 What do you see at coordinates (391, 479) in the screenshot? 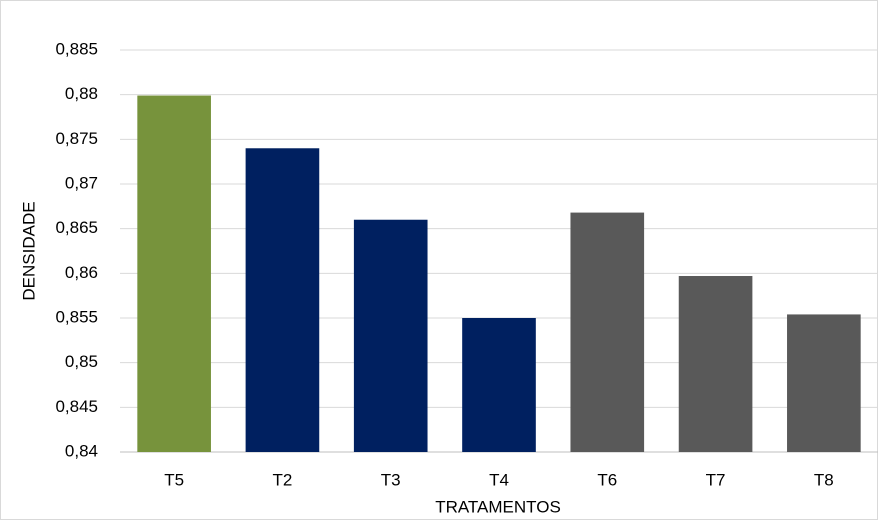
I see `x-tick-label: T3` at bounding box center [391, 479].